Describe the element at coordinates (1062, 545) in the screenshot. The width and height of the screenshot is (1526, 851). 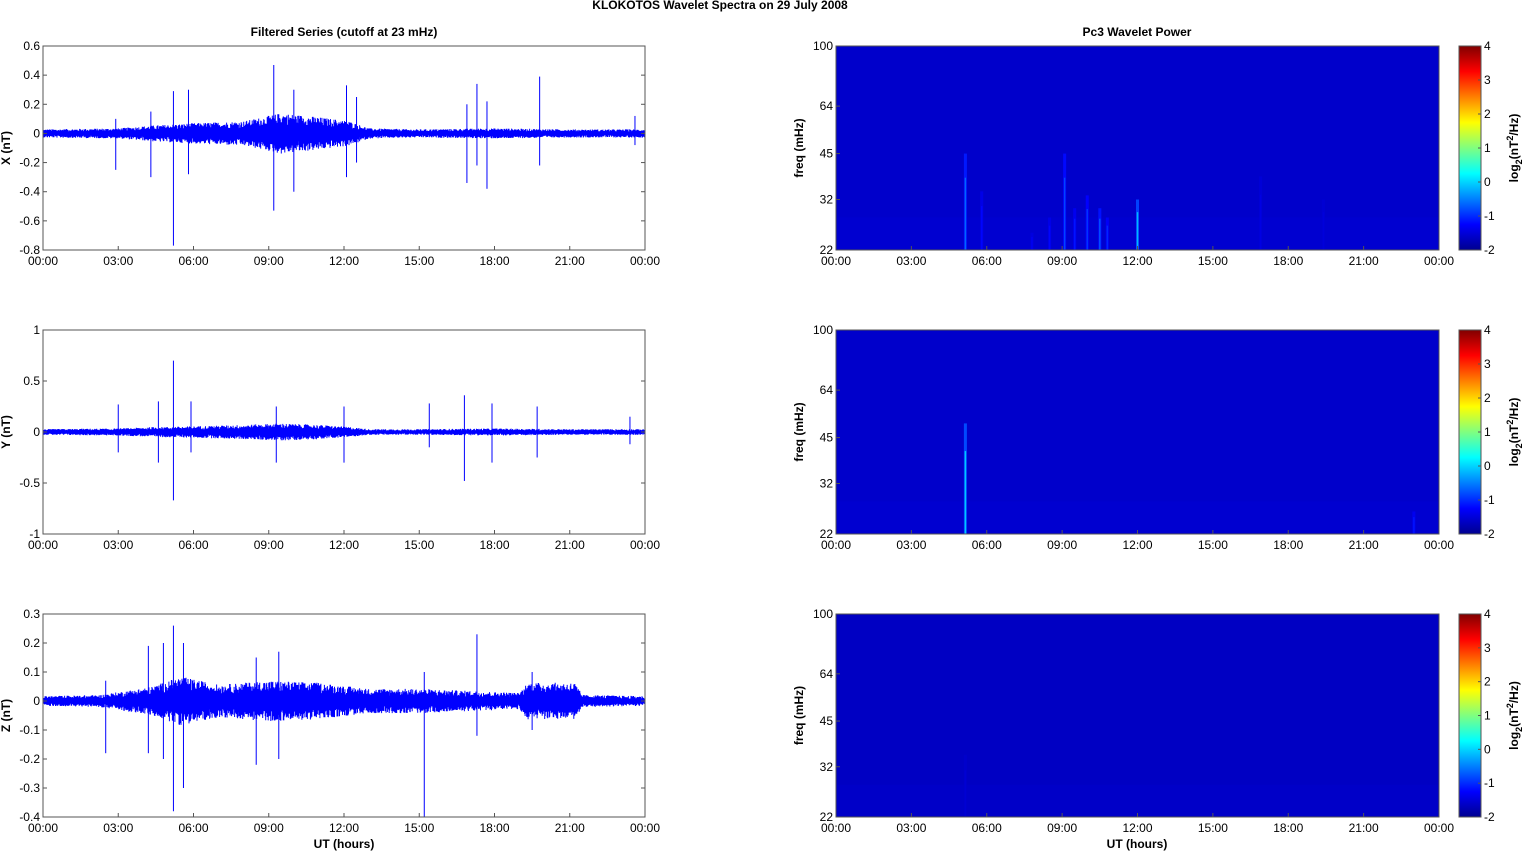
I see `y-power-xtick-label: 09:00` at that location.